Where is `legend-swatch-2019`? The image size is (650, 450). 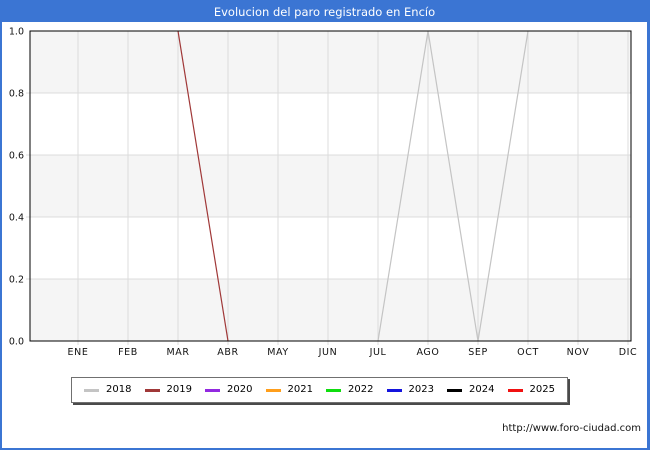 legend-swatch-2019 is located at coordinates (152, 390).